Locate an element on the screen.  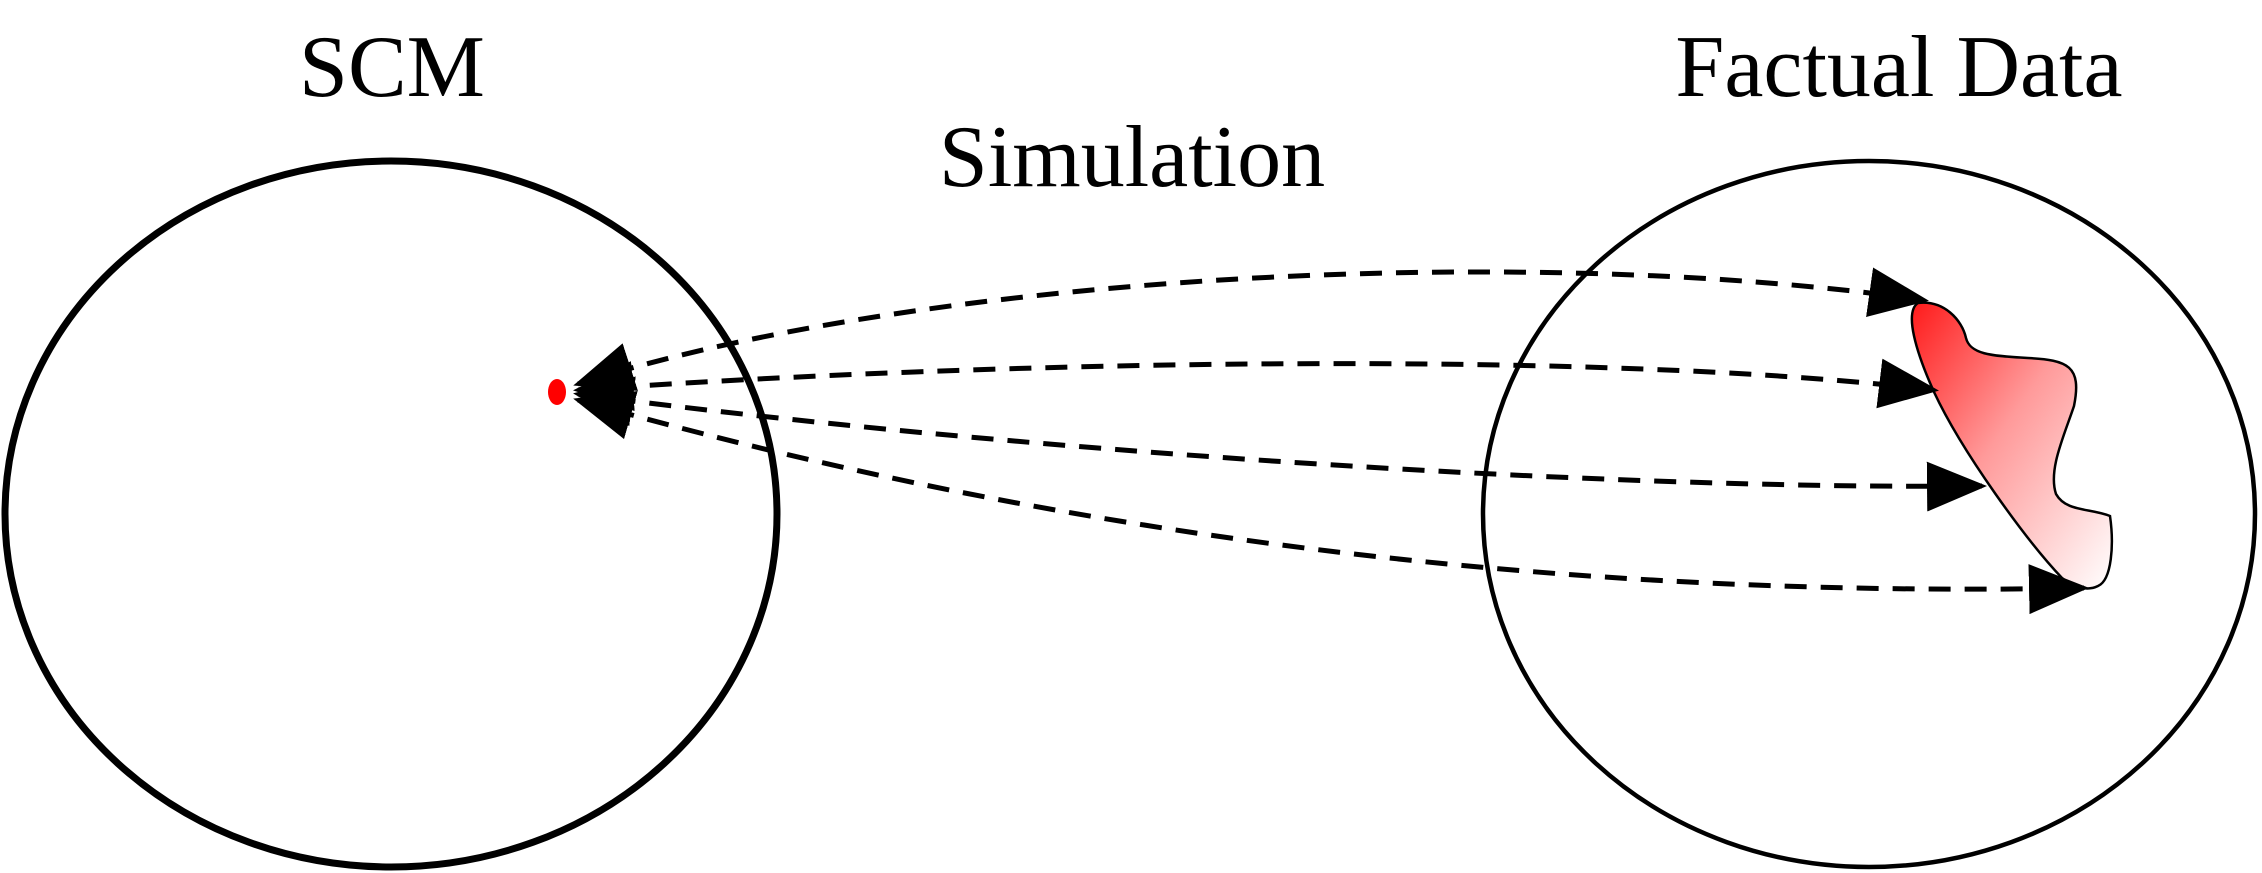
simulation-label: Simulation is located at coordinates (1132, 157).